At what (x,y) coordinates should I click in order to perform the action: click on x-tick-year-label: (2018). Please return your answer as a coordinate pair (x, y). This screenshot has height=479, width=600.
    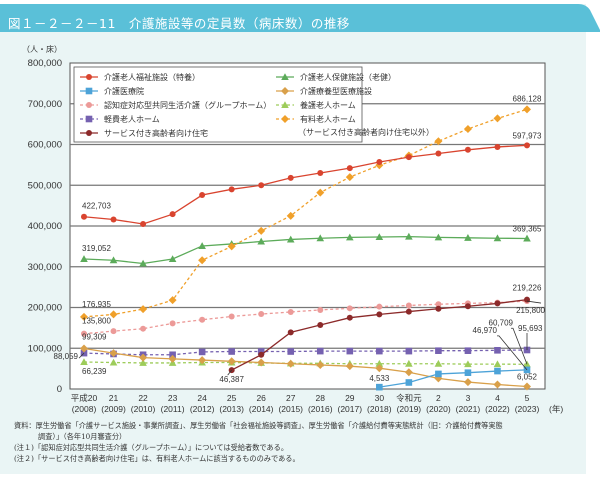
    Looking at the image, I should click on (379, 409).